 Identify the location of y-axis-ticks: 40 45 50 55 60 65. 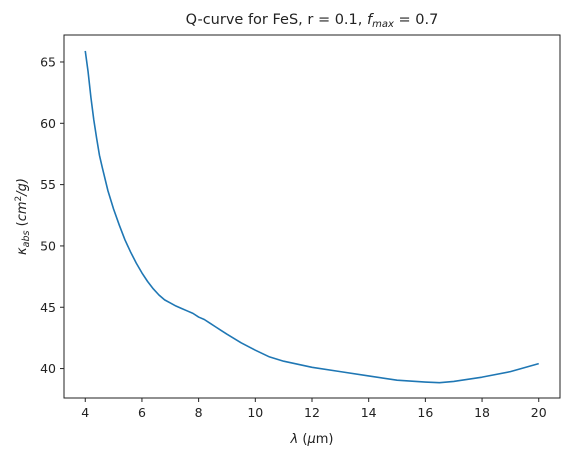
(52, 215).